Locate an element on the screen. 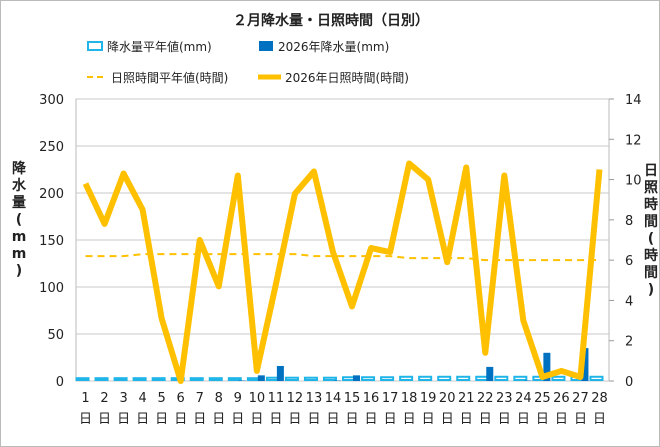 This screenshot has width=660, height=447. y2-tick-label: 2 is located at coordinates (629, 342).